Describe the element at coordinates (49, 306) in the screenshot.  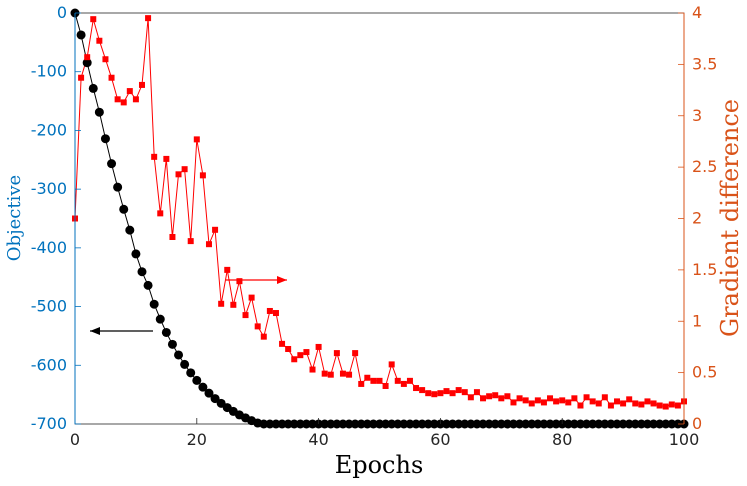
I see `left-tick-label: -500` at that location.